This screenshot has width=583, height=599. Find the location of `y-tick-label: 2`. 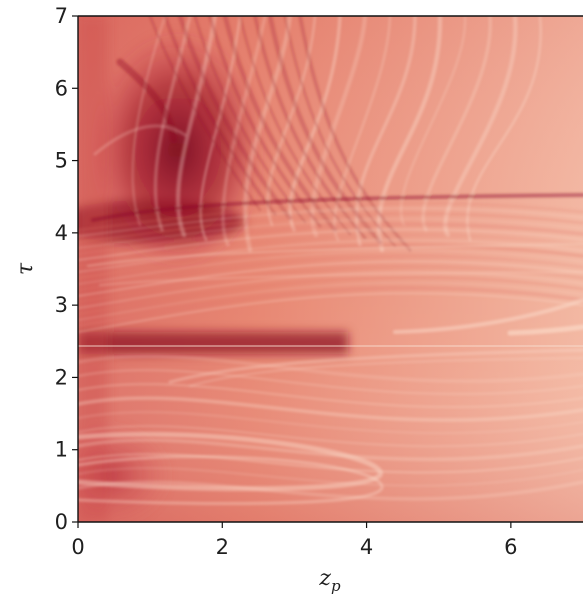

y-tick-label: 2 is located at coordinates (61, 377).